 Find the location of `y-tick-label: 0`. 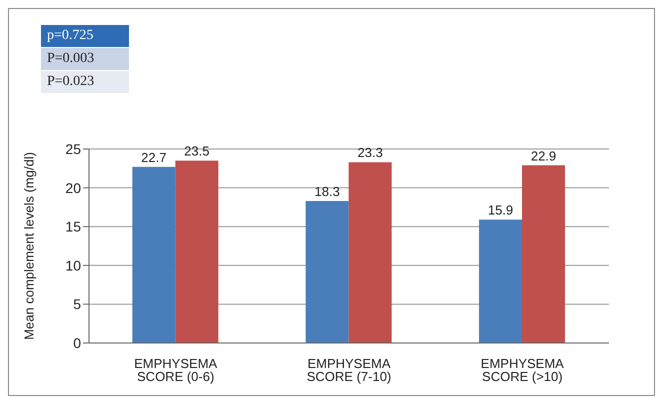

y-tick-label: 0 is located at coordinates (77, 342).